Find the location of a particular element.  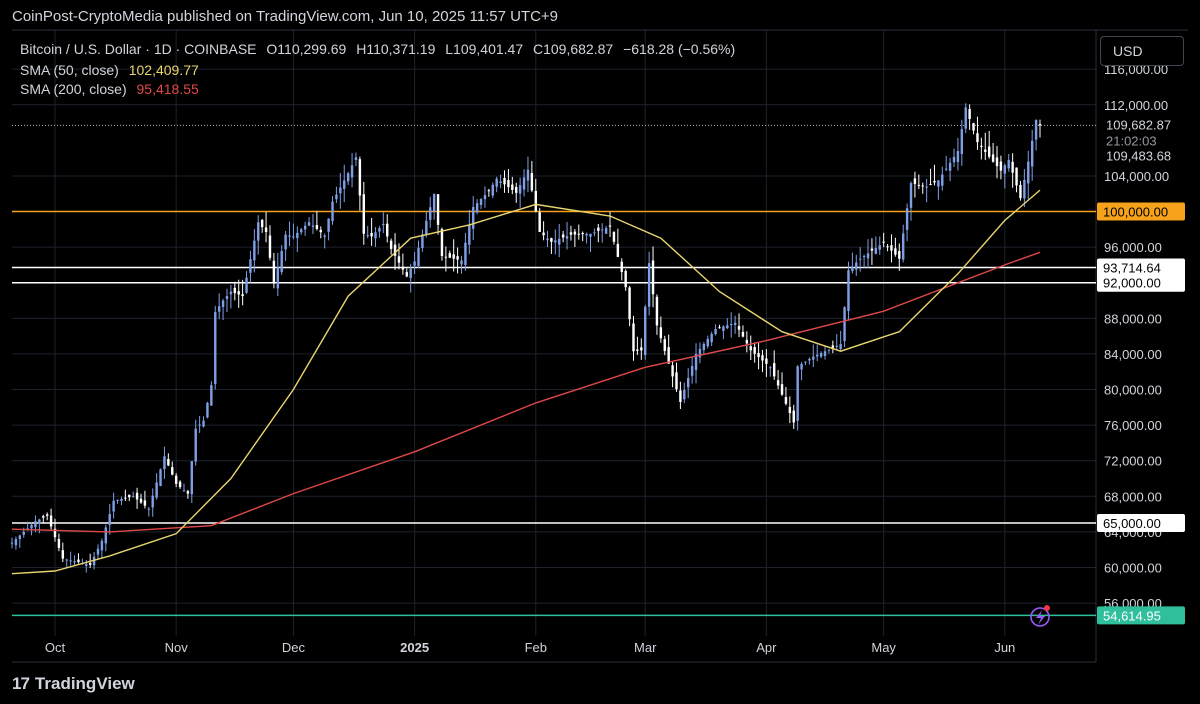

x-tick-label: Dec is located at coordinates (294, 647).